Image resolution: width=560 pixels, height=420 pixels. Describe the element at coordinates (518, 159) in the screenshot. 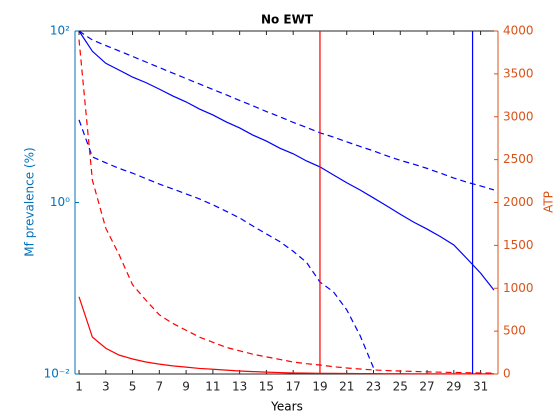

I see `y2-tick-label: 2500` at that location.